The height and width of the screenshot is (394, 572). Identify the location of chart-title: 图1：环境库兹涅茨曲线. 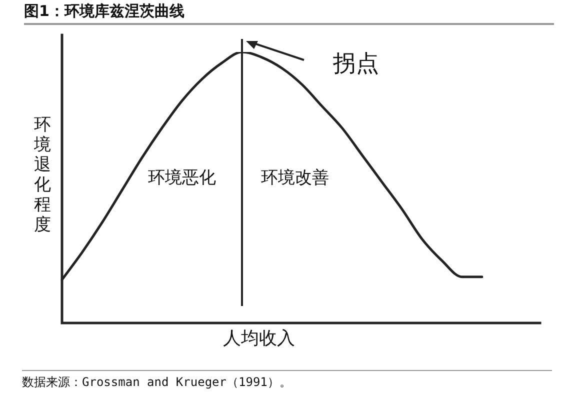
(289, 13).